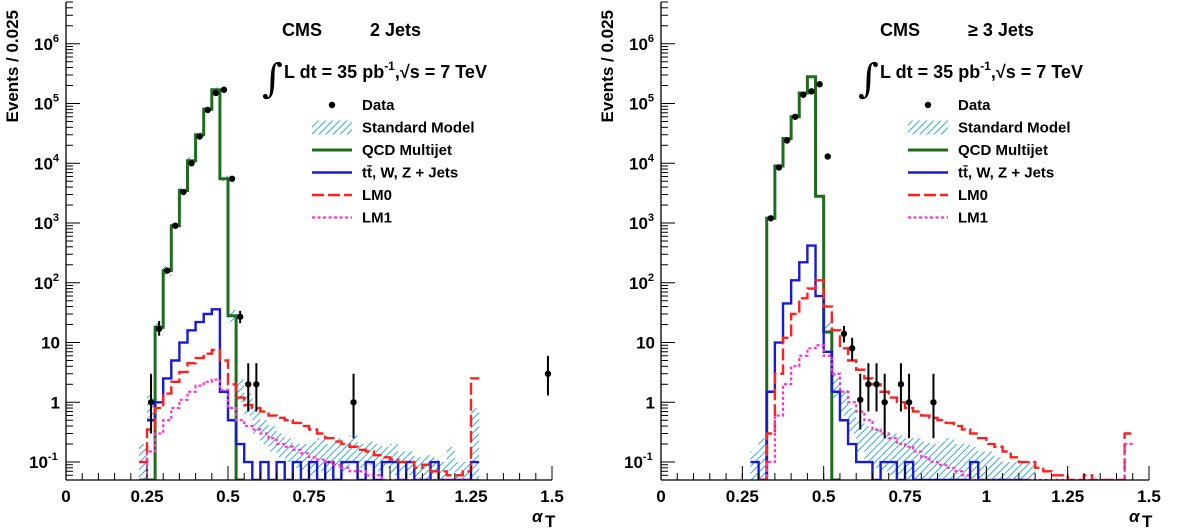  What do you see at coordinates (641, 103) in the screenshot?
I see `y-tick-label: 10⁵` at bounding box center [641, 103].